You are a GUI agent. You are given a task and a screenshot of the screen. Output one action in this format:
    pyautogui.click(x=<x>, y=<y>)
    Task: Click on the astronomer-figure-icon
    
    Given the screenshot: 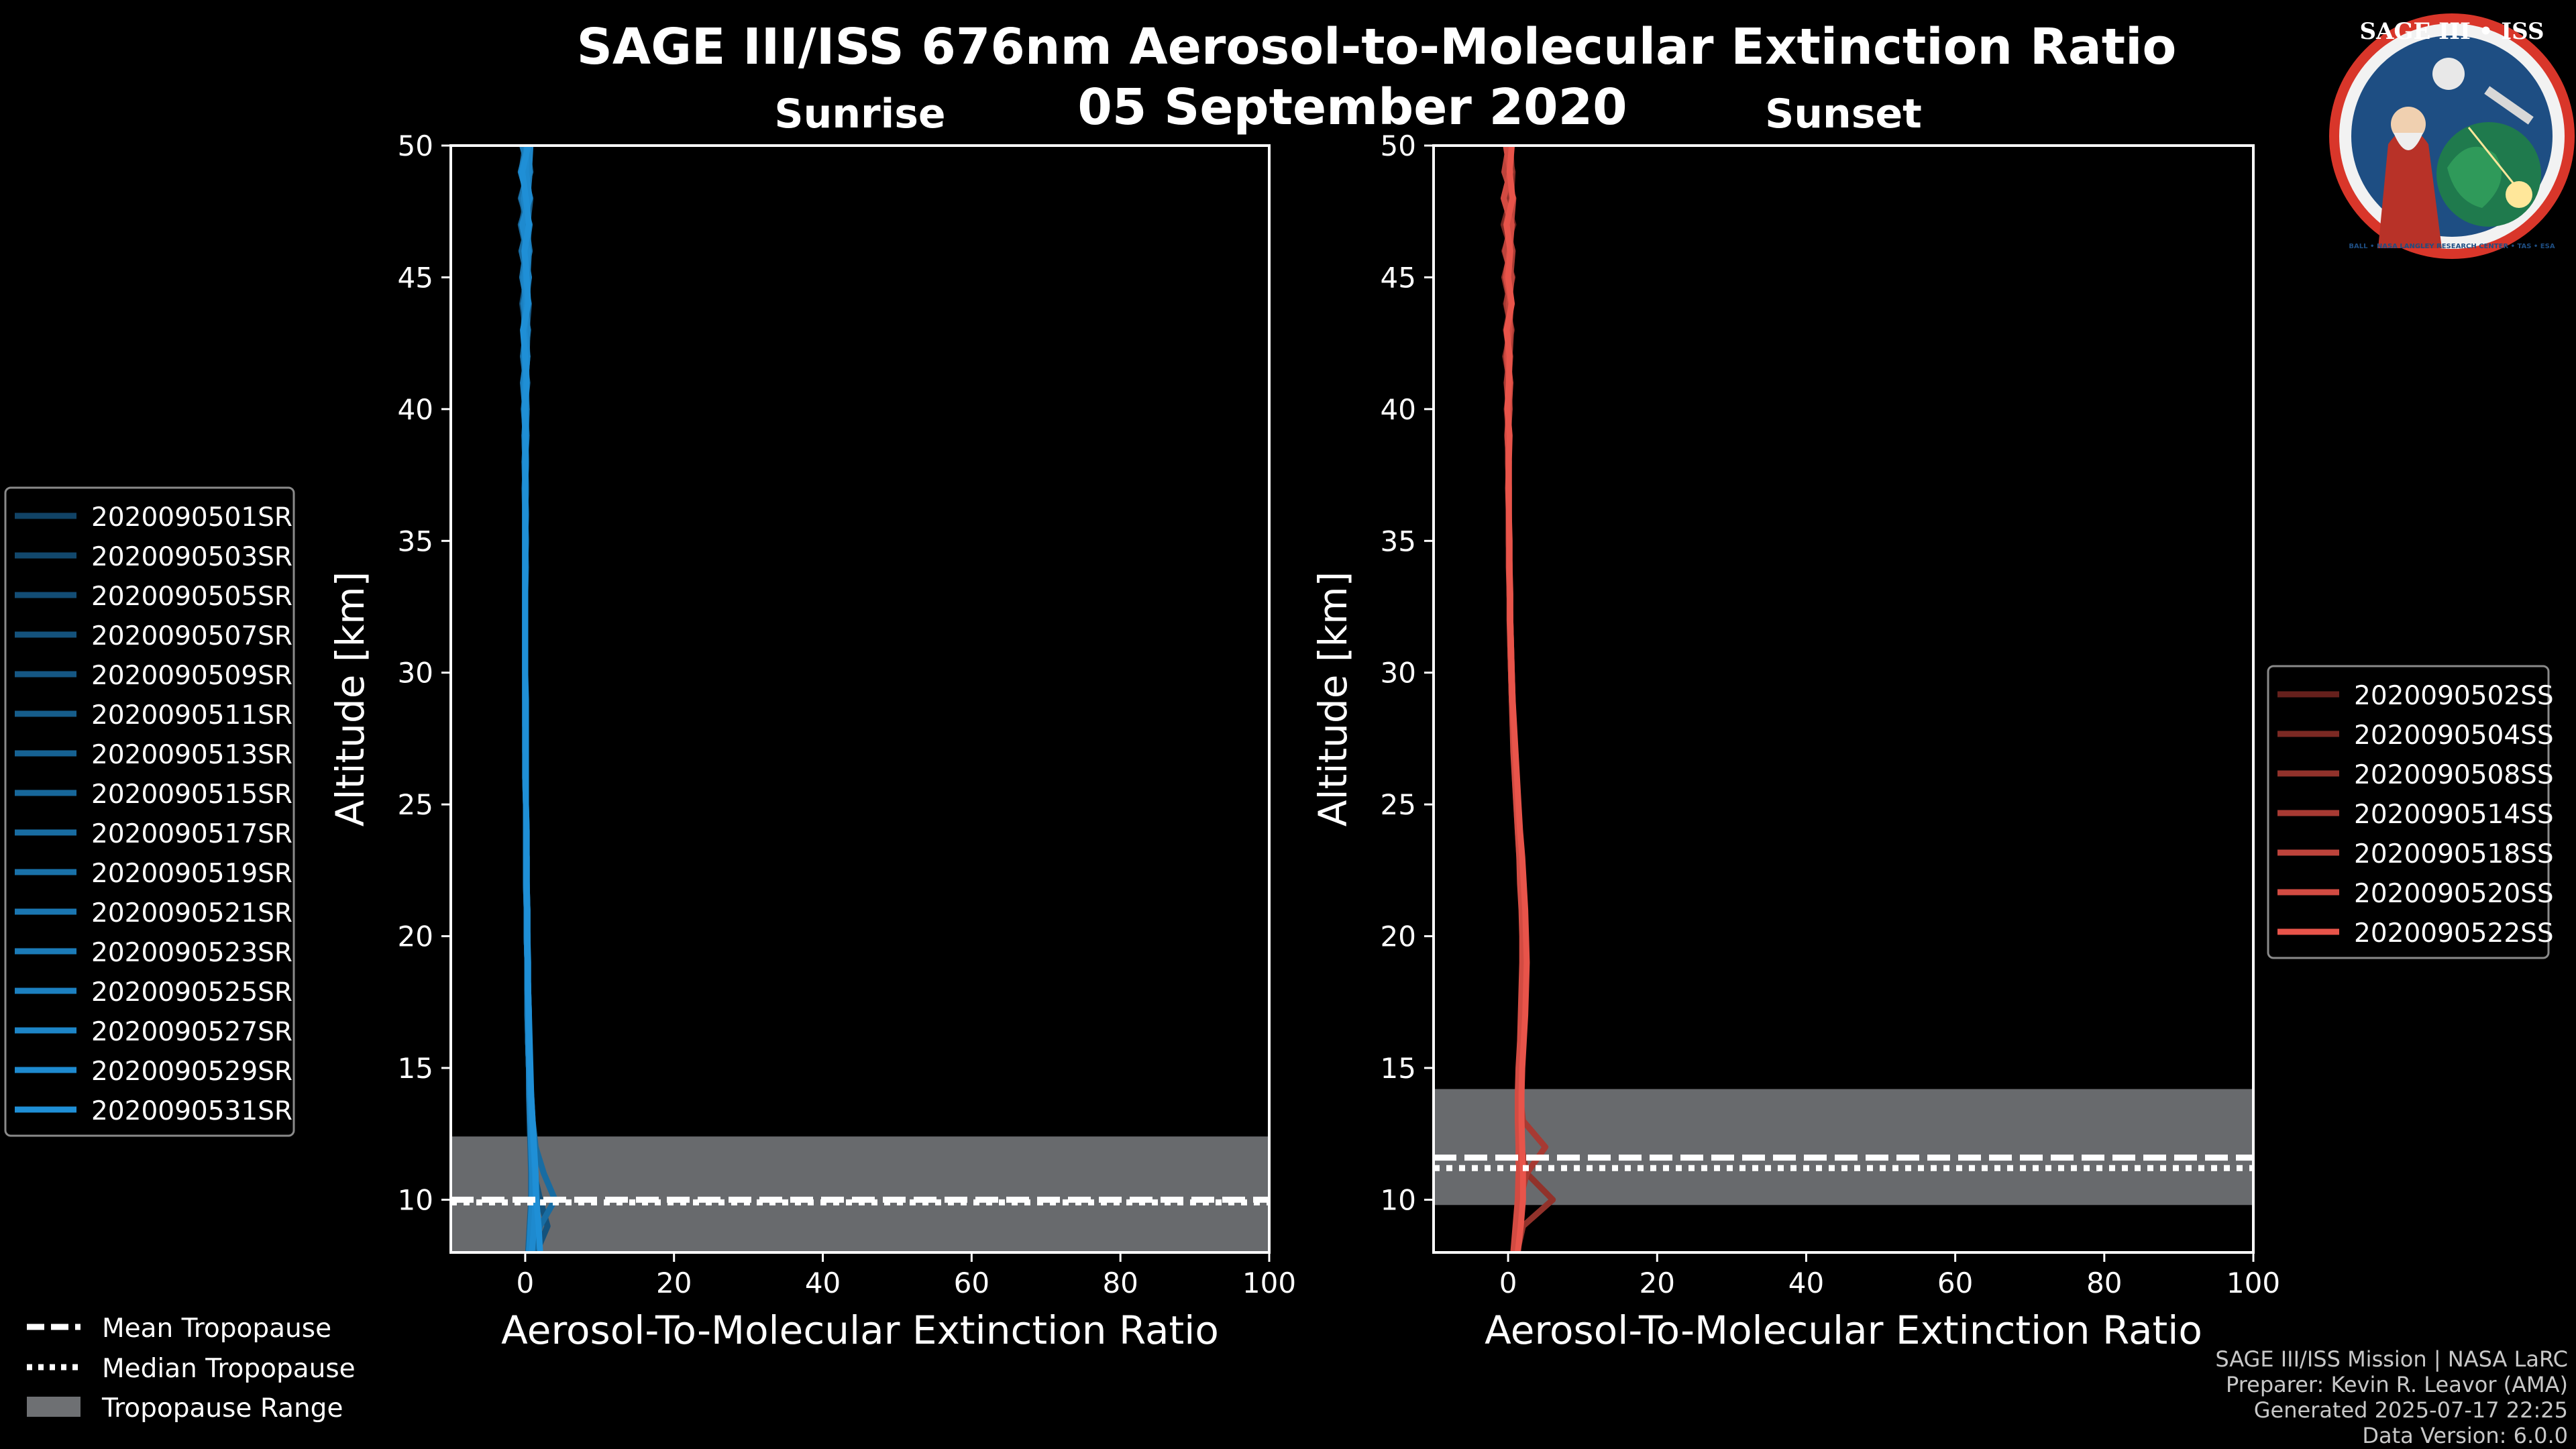 What is the action you would take?
    pyautogui.click(x=2410, y=188)
    